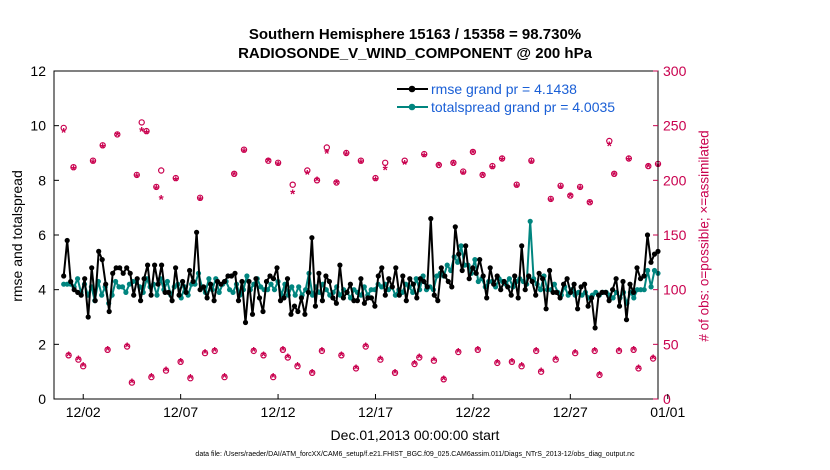 This screenshot has height=470, width=830. Describe the element at coordinates (42, 235) in the screenshot. I see `y-tick-label: 6` at that location.